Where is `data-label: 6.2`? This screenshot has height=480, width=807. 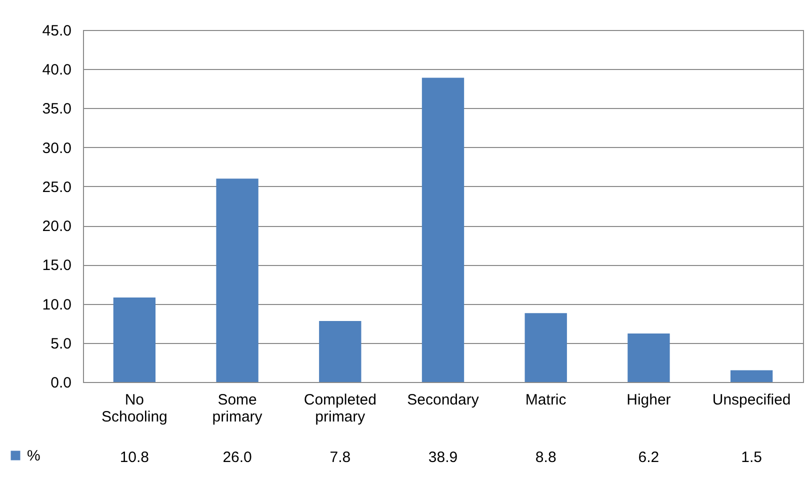
data-label: 6.2 is located at coordinates (649, 457).